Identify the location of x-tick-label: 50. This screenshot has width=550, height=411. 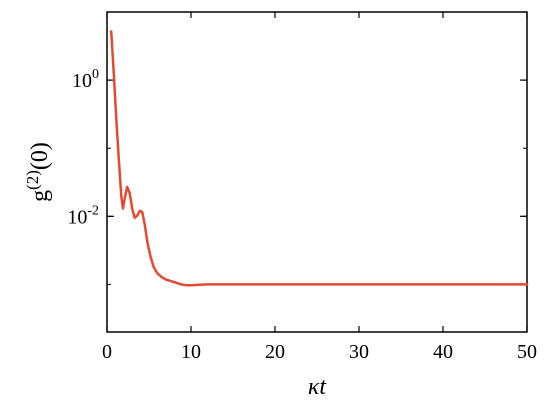
(527, 352).